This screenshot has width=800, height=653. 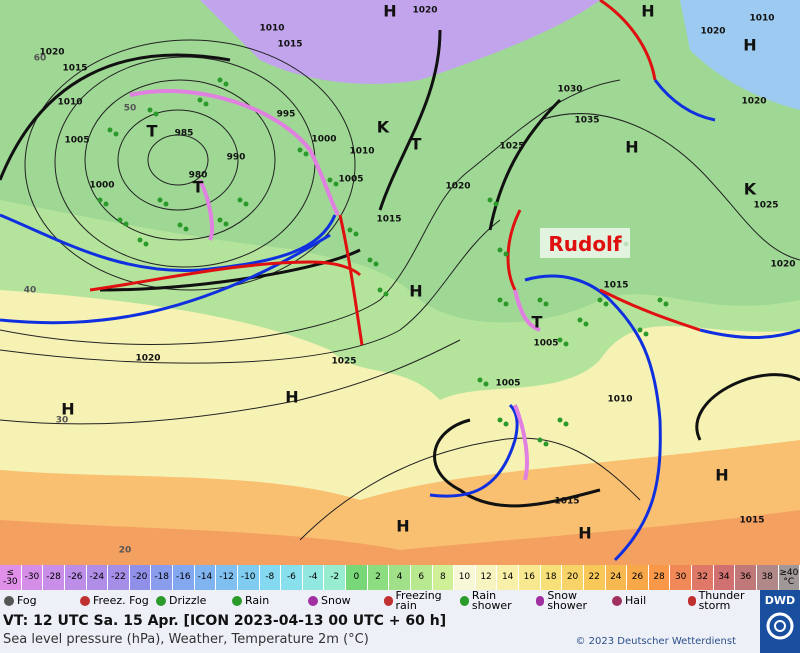 What do you see at coordinates (140, 577) in the screenshot?
I see `scale-cell: -20` at bounding box center [140, 577].